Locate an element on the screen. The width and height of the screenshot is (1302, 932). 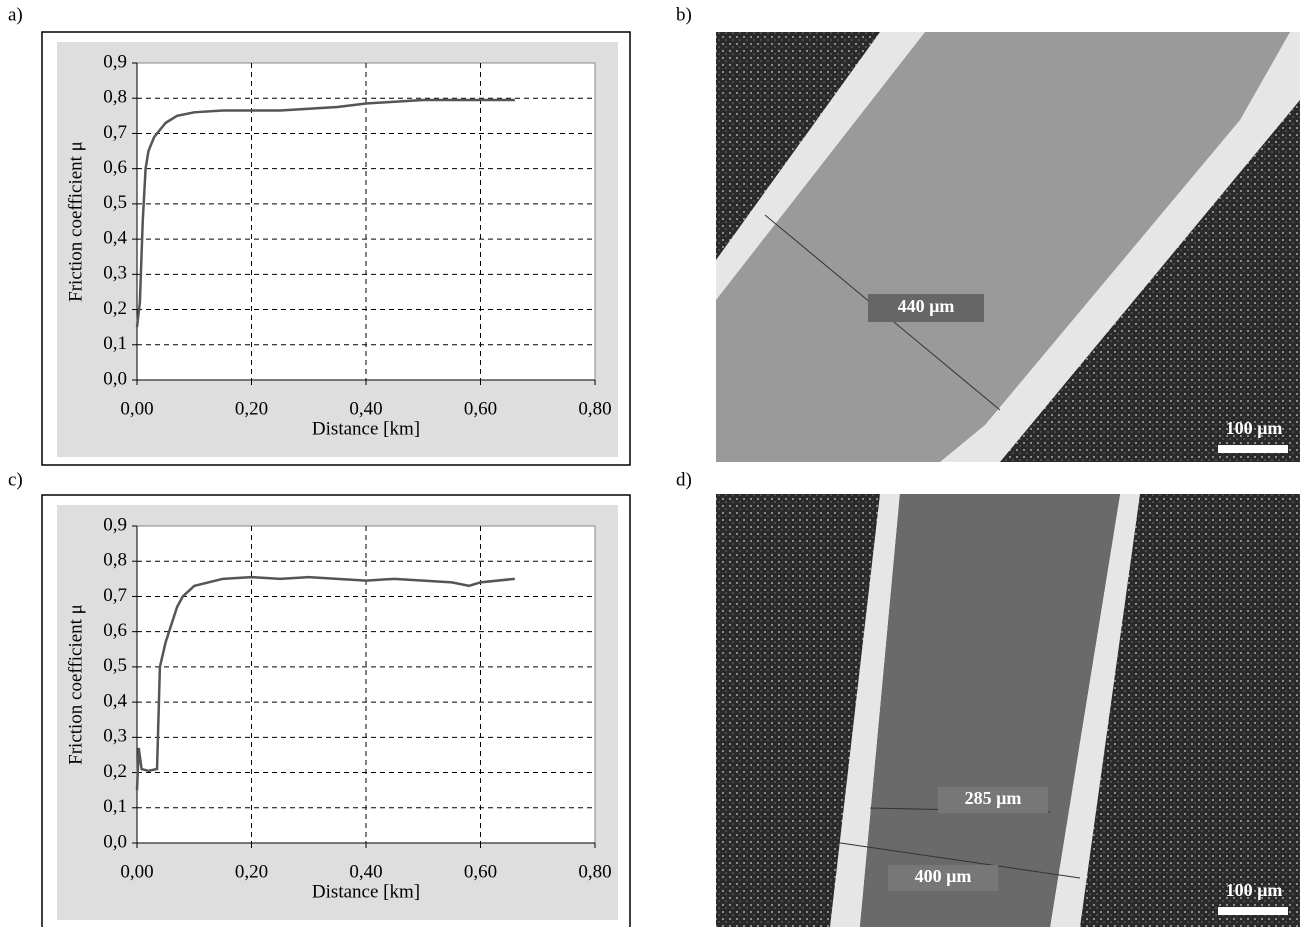
panel-label: b) is located at coordinates (684, 14).